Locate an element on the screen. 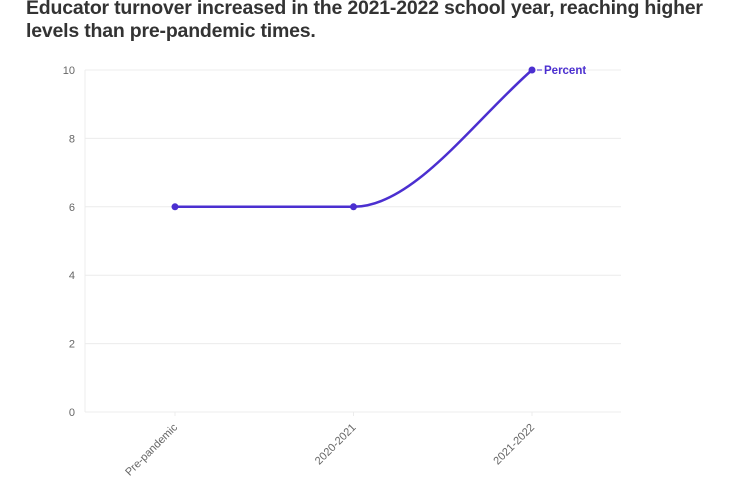  x-tick-label: Pre-pandemic is located at coordinates (151, 449).